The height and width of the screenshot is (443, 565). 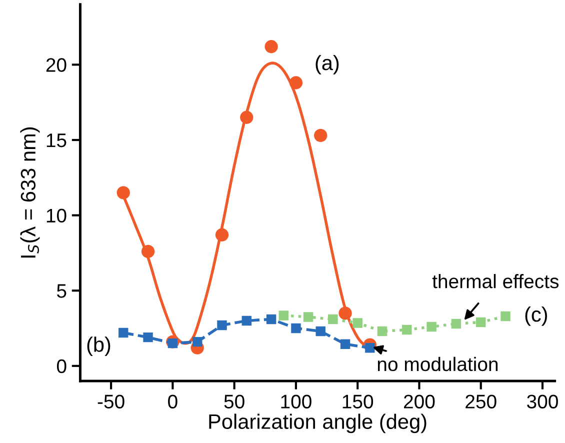 I want to click on series-label: (c), so click(x=536, y=316).